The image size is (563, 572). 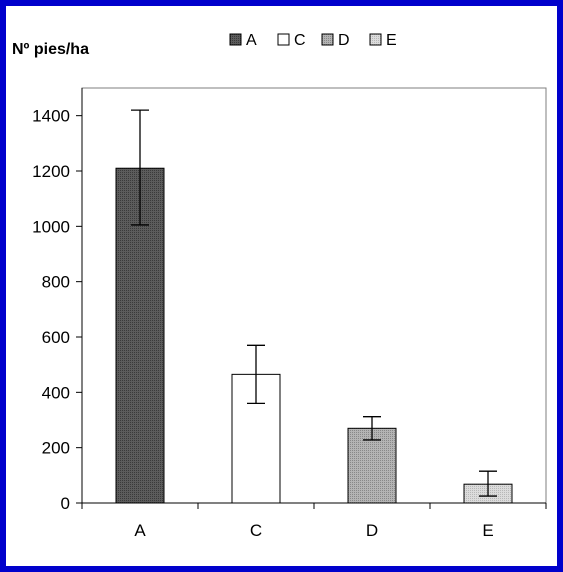 I want to click on legend-label: A, so click(x=251, y=40).